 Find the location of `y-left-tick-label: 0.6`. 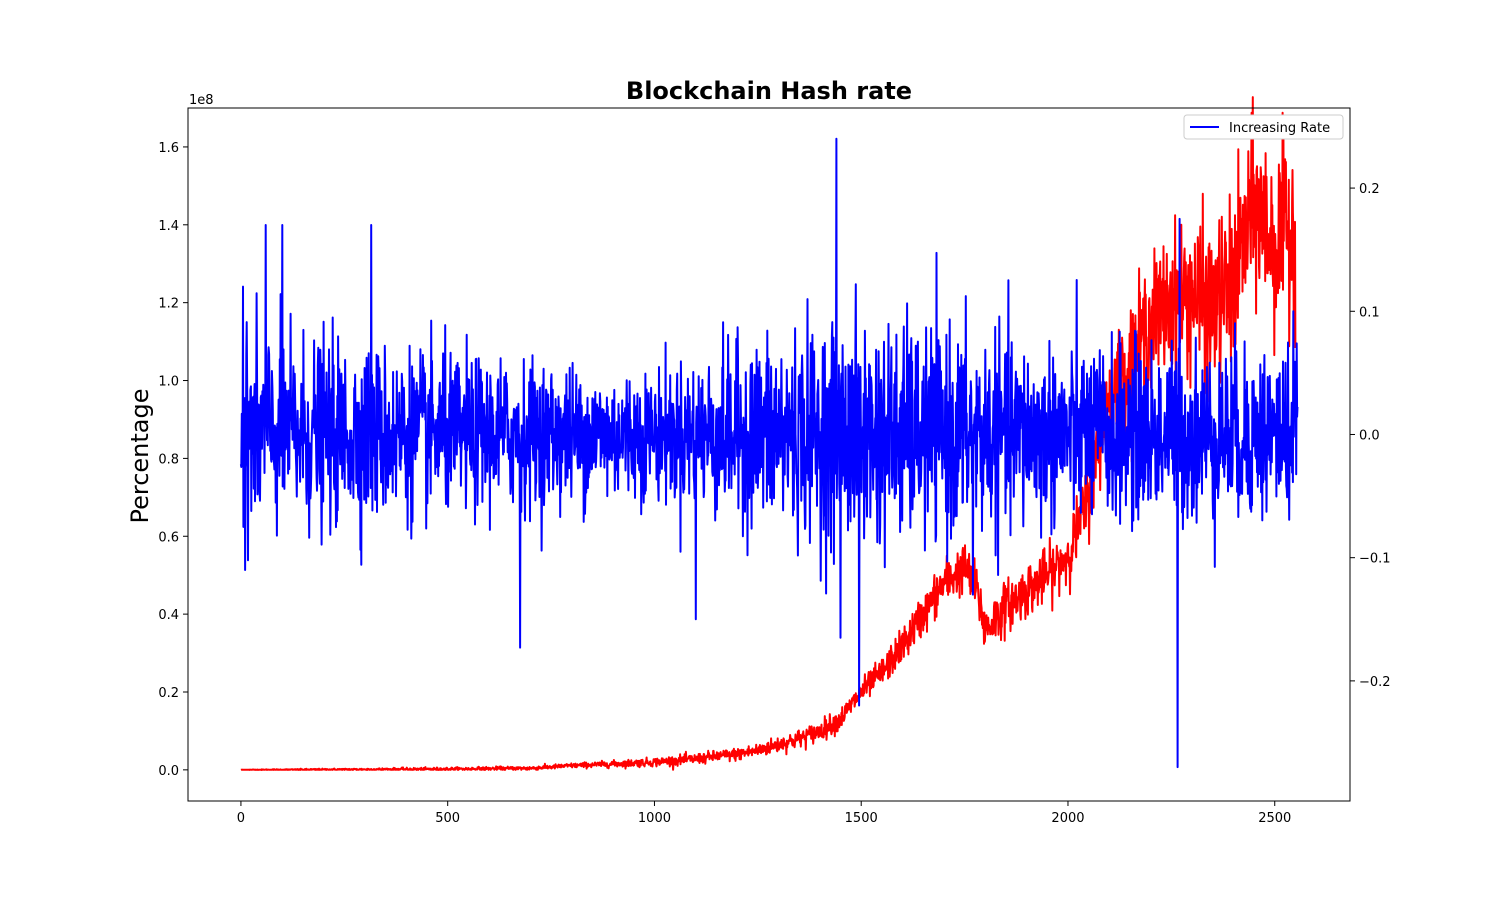

y-left-tick-label: 0.6 is located at coordinates (168, 537).